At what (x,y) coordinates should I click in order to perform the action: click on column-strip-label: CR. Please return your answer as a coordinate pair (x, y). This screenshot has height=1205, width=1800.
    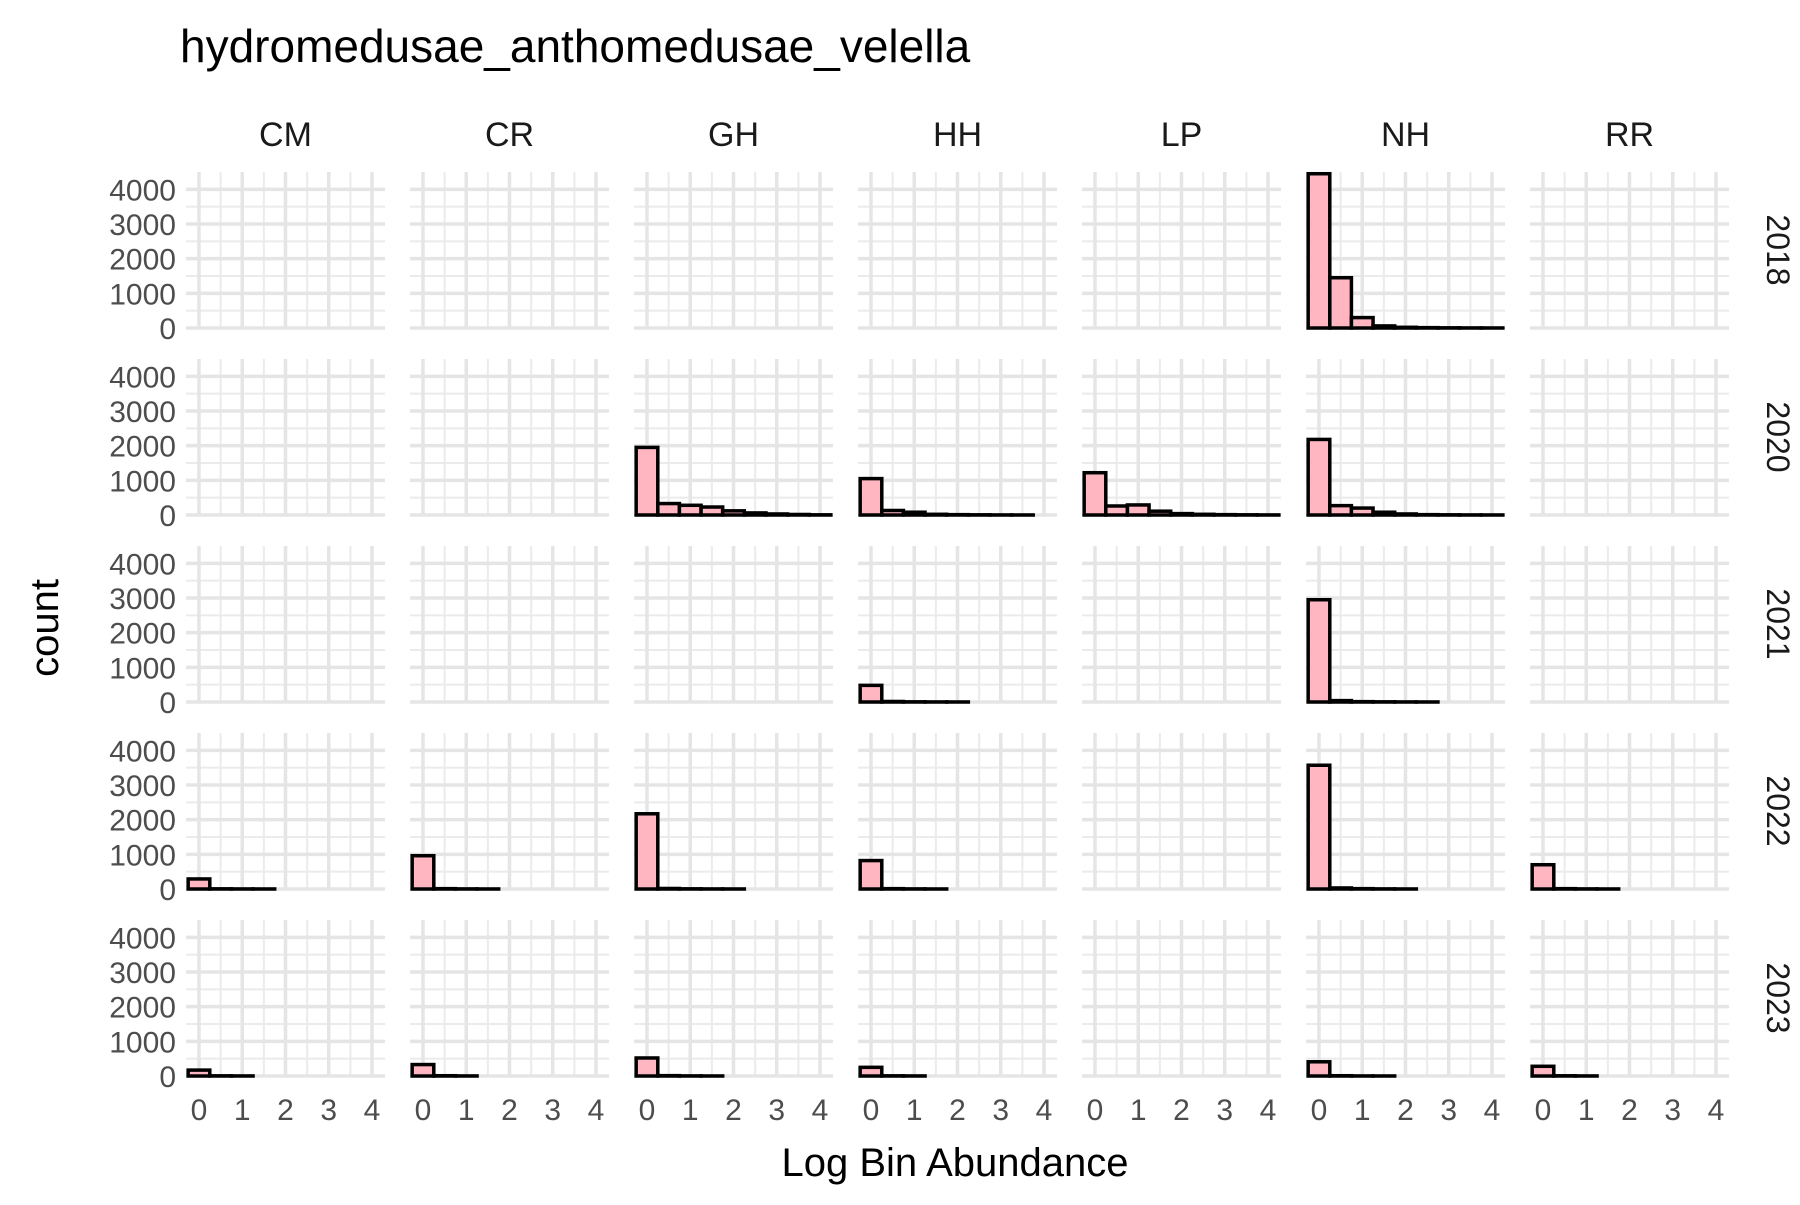
    Looking at the image, I should click on (509, 135).